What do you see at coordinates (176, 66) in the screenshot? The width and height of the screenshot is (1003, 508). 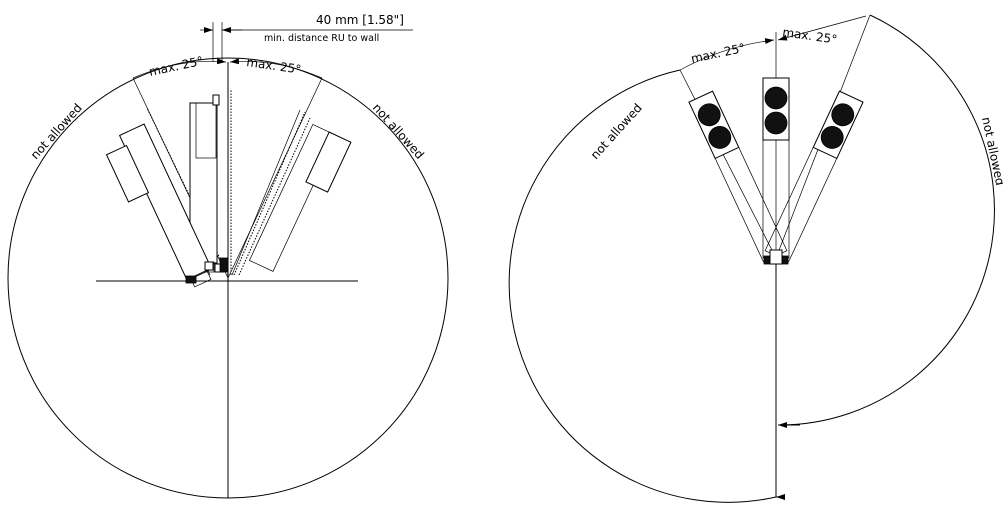 I see `left-angle-label-left: max. 25°` at bounding box center [176, 66].